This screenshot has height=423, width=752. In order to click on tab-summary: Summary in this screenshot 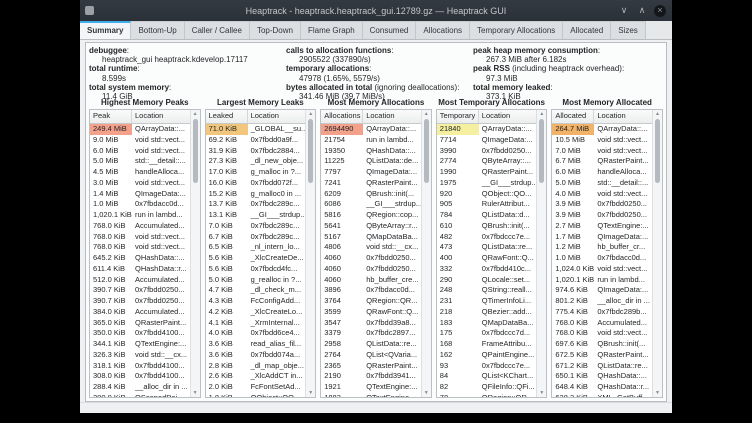, I will do `click(106, 30)`.